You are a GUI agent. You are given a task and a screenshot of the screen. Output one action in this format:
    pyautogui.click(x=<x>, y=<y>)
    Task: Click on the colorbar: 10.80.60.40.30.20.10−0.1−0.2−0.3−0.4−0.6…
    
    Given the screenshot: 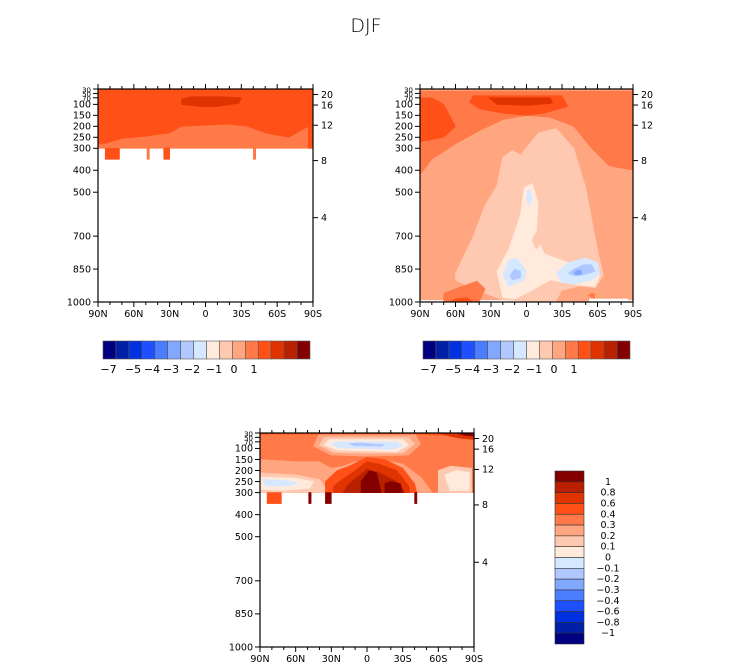 What is the action you would take?
    pyautogui.click(x=587, y=557)
    